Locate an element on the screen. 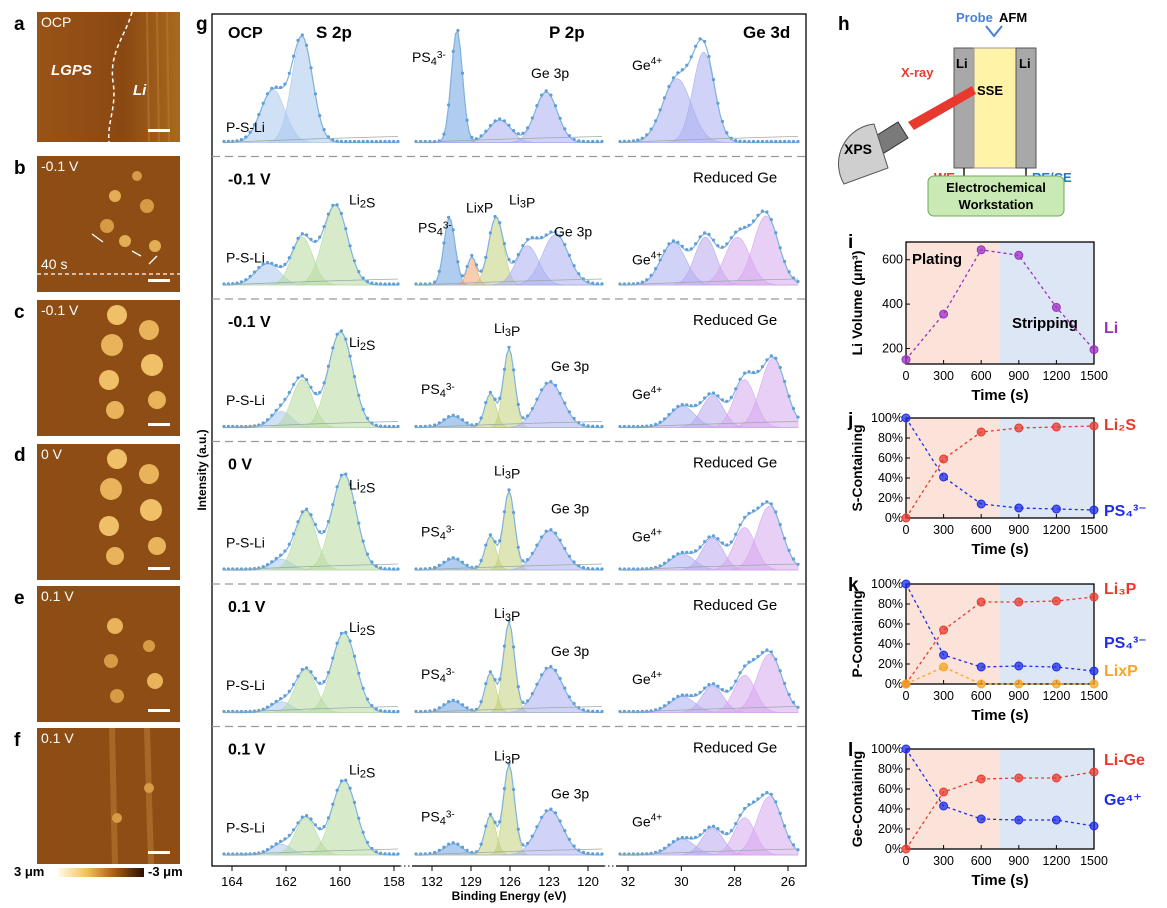  x-tick-label: 900 is located at coordinates (1018, 530).